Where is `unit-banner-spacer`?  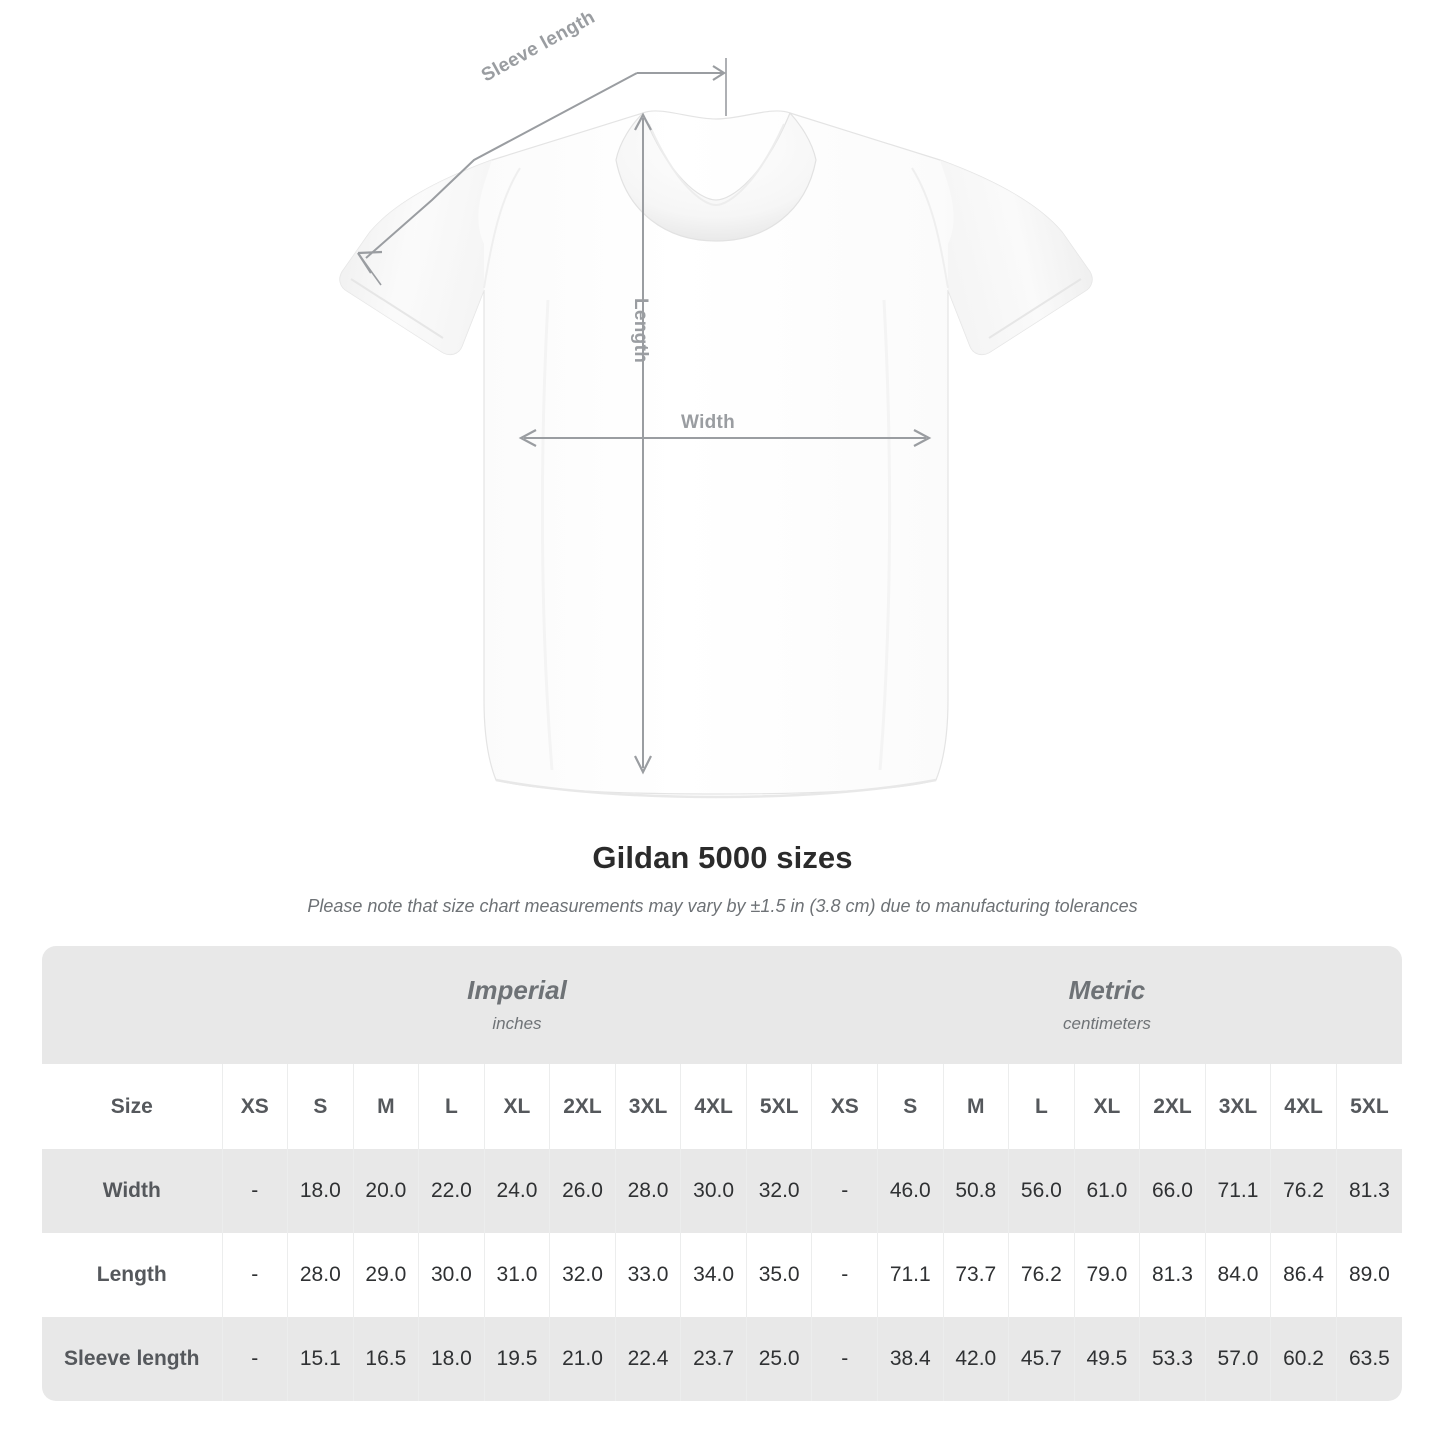 unit-banner-spacer is located at coordinates (132, 1005).